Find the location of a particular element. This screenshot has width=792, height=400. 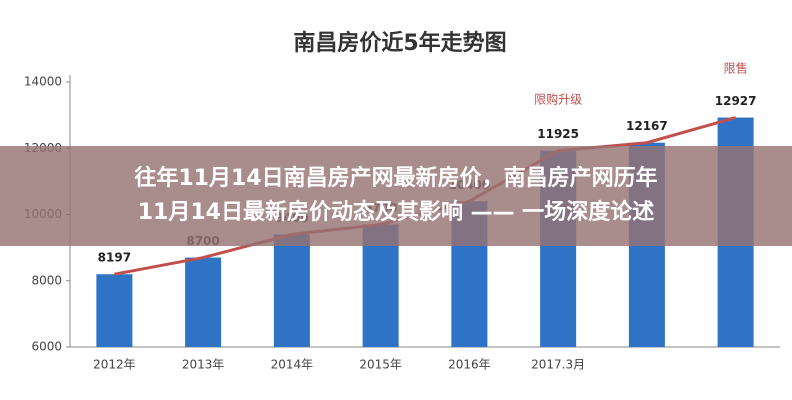

x-tick-label: 2015年 is located at coordinates (380, 365).